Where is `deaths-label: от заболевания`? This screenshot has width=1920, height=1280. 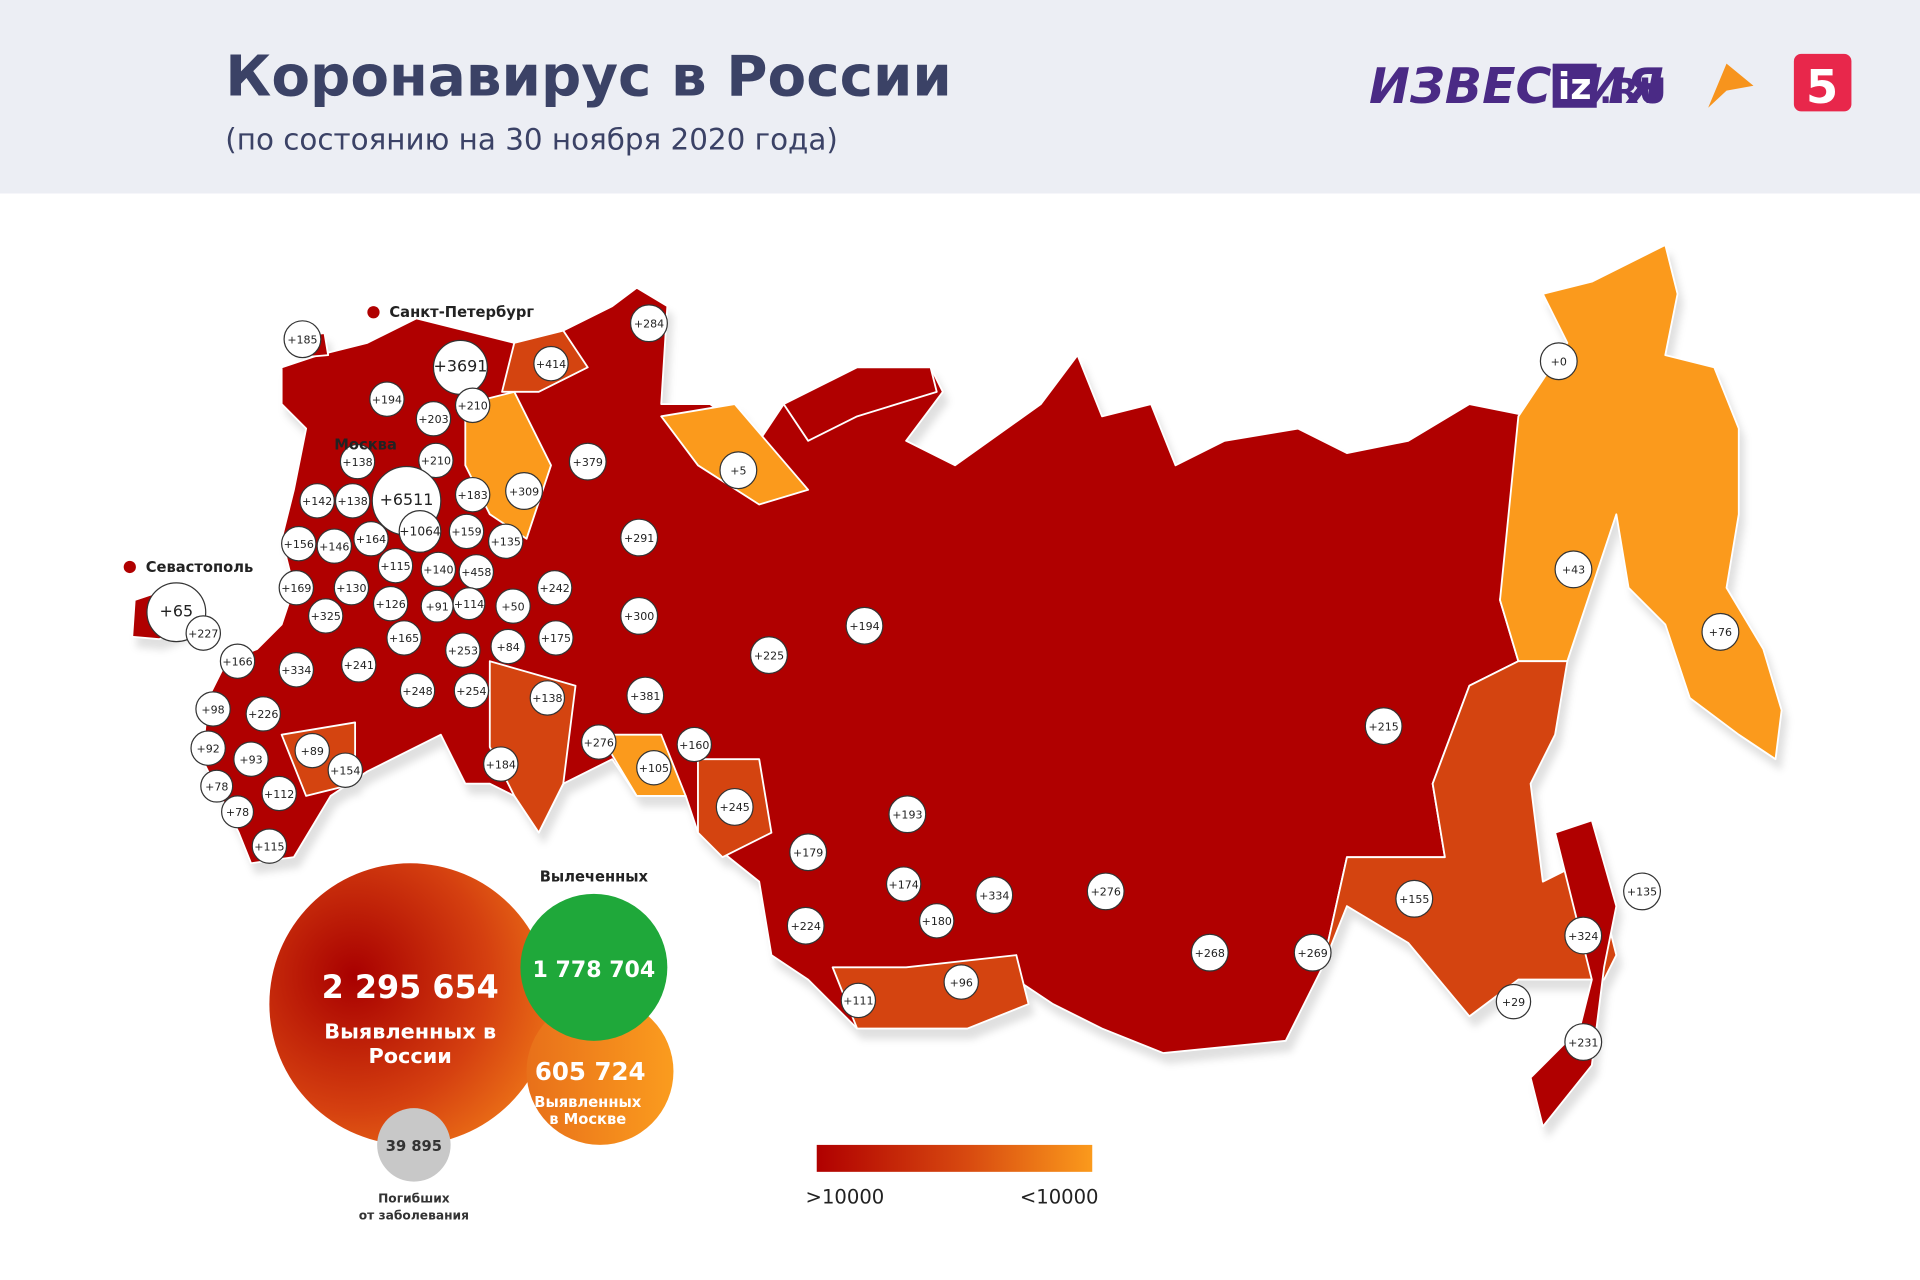 deaths-label: от заболевания is located at coordinates (414, 1216).